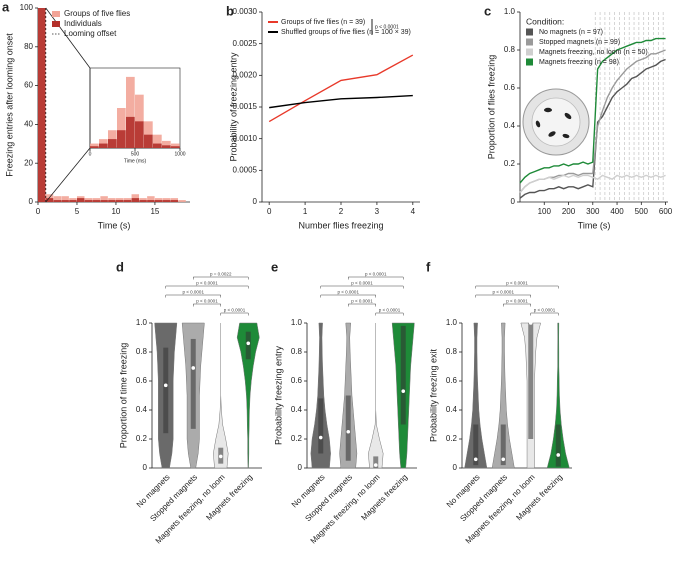 The image size is (683, 572). Describe the element at coordinates (592, 128) in the screenshot. I see `data-line` at that location.